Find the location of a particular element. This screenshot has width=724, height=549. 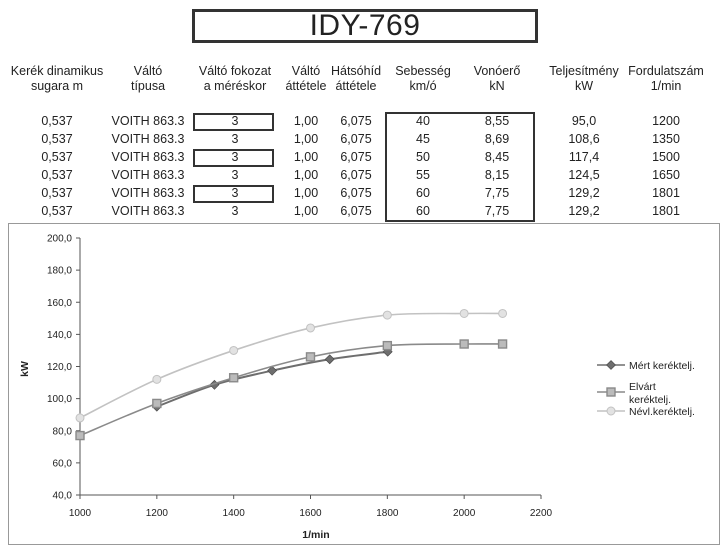

table-cell: 124,5 is located at coordinates (584, 175).